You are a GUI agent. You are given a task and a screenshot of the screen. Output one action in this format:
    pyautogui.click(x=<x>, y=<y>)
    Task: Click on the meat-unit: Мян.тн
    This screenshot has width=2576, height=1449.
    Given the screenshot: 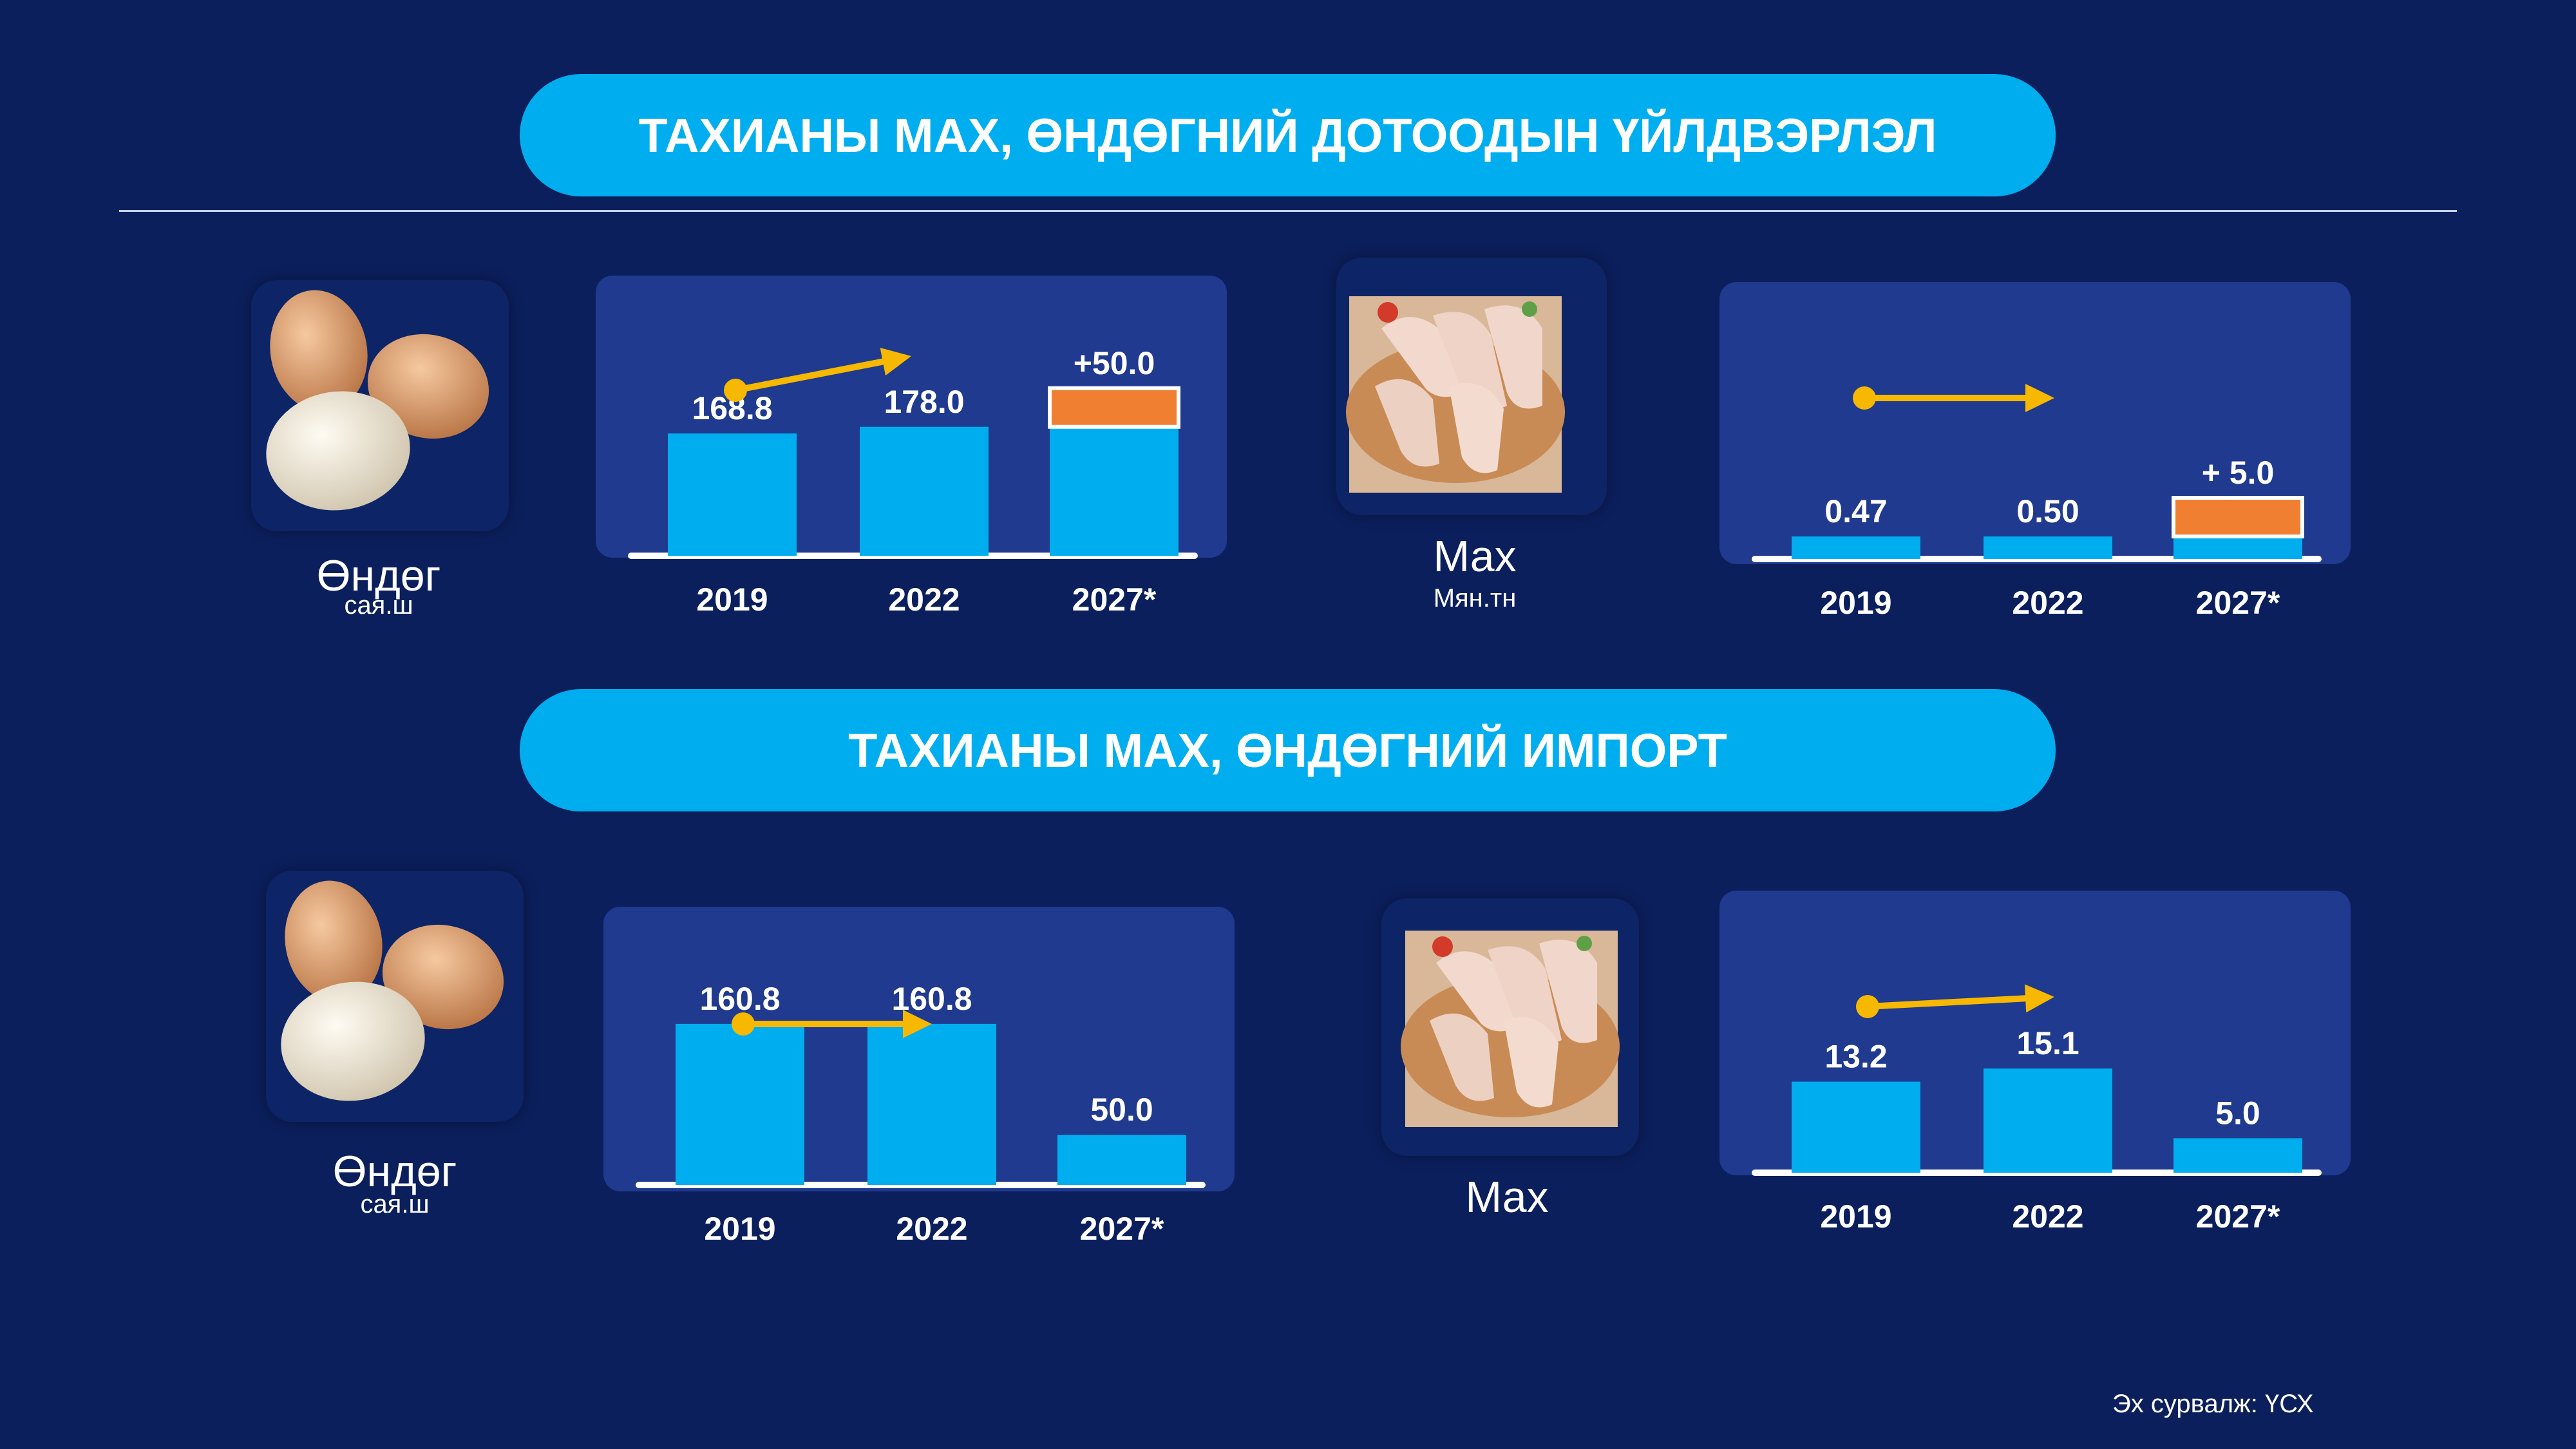 What is the action you would take?
    pyautogui.click(x=1475, y=598)
    